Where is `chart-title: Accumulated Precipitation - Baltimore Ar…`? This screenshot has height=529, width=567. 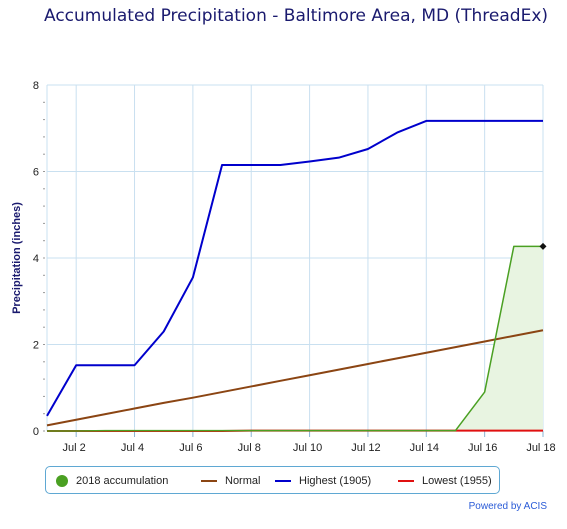
chart-title: Accumulated Precipitation - Baltimore Ar… is located at coordinates (296, 16).